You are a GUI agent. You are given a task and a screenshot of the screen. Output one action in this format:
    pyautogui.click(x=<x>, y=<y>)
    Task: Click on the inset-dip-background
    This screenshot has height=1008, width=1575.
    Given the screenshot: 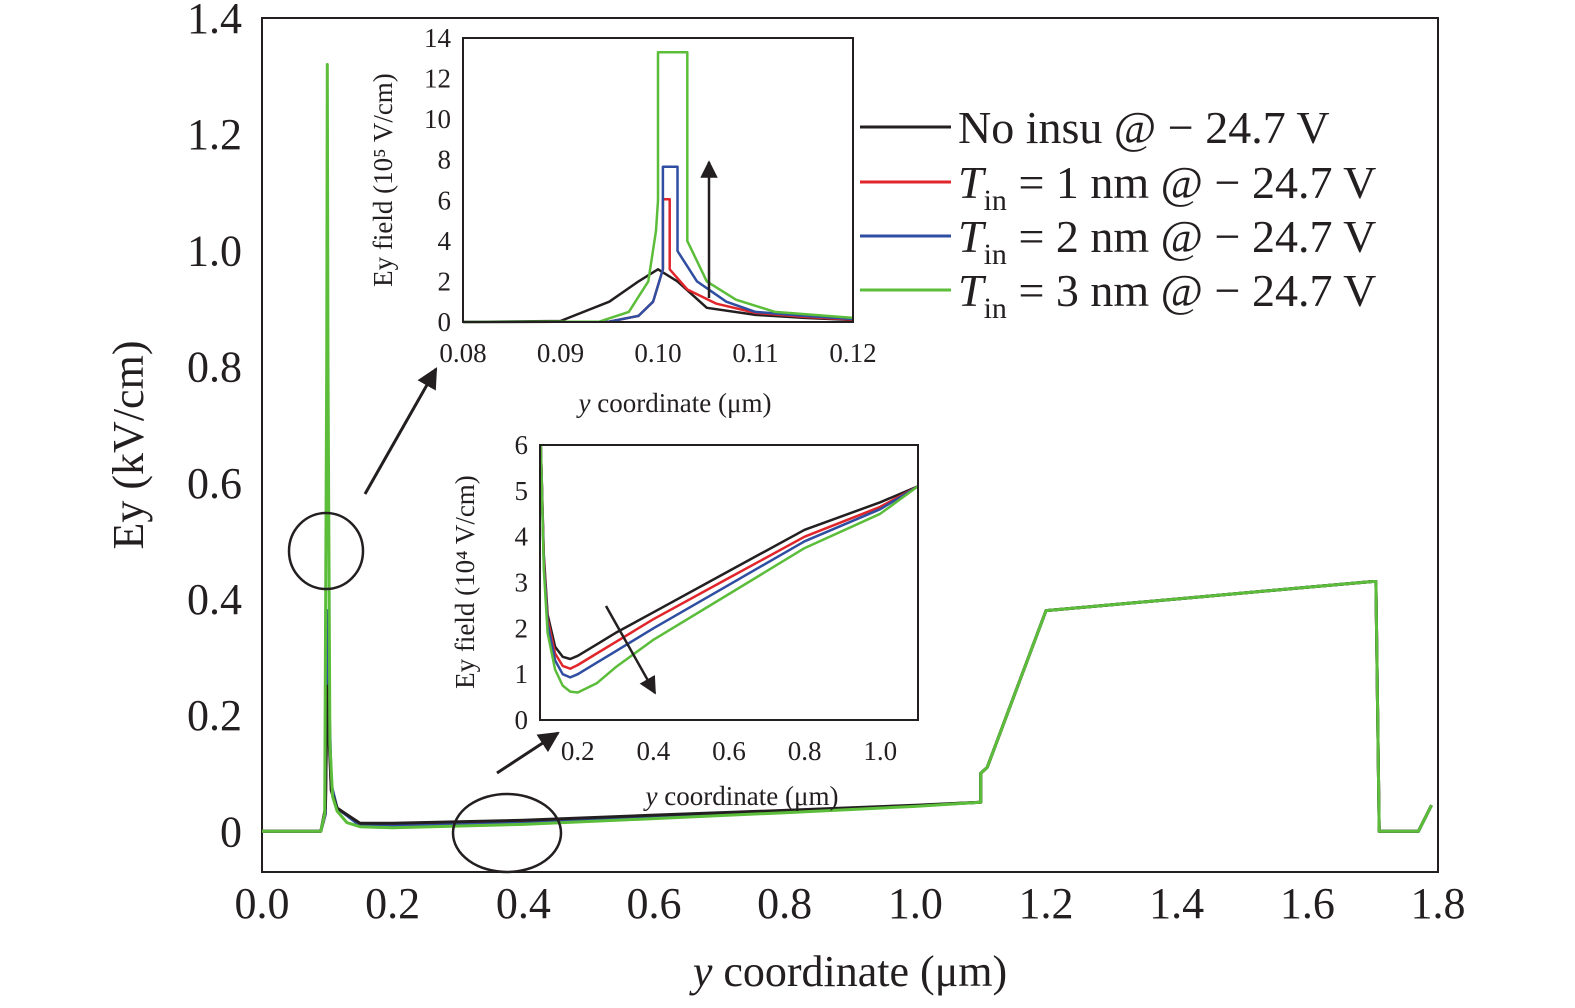 What is the action you would take?
    pyautogui.click(x=729, y=582)
    